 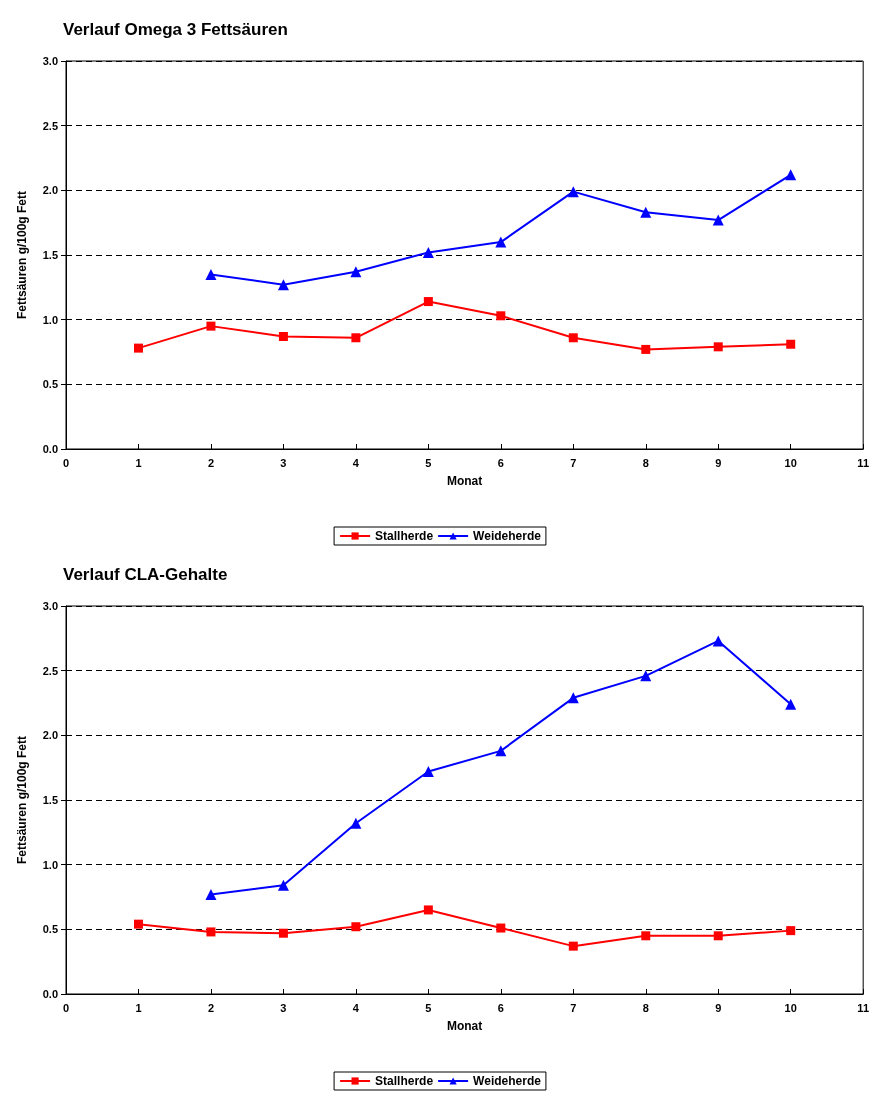 I want to click on chart-title: Verlauf Omega 3 Fettsäuren, so click(x=175, y=29).